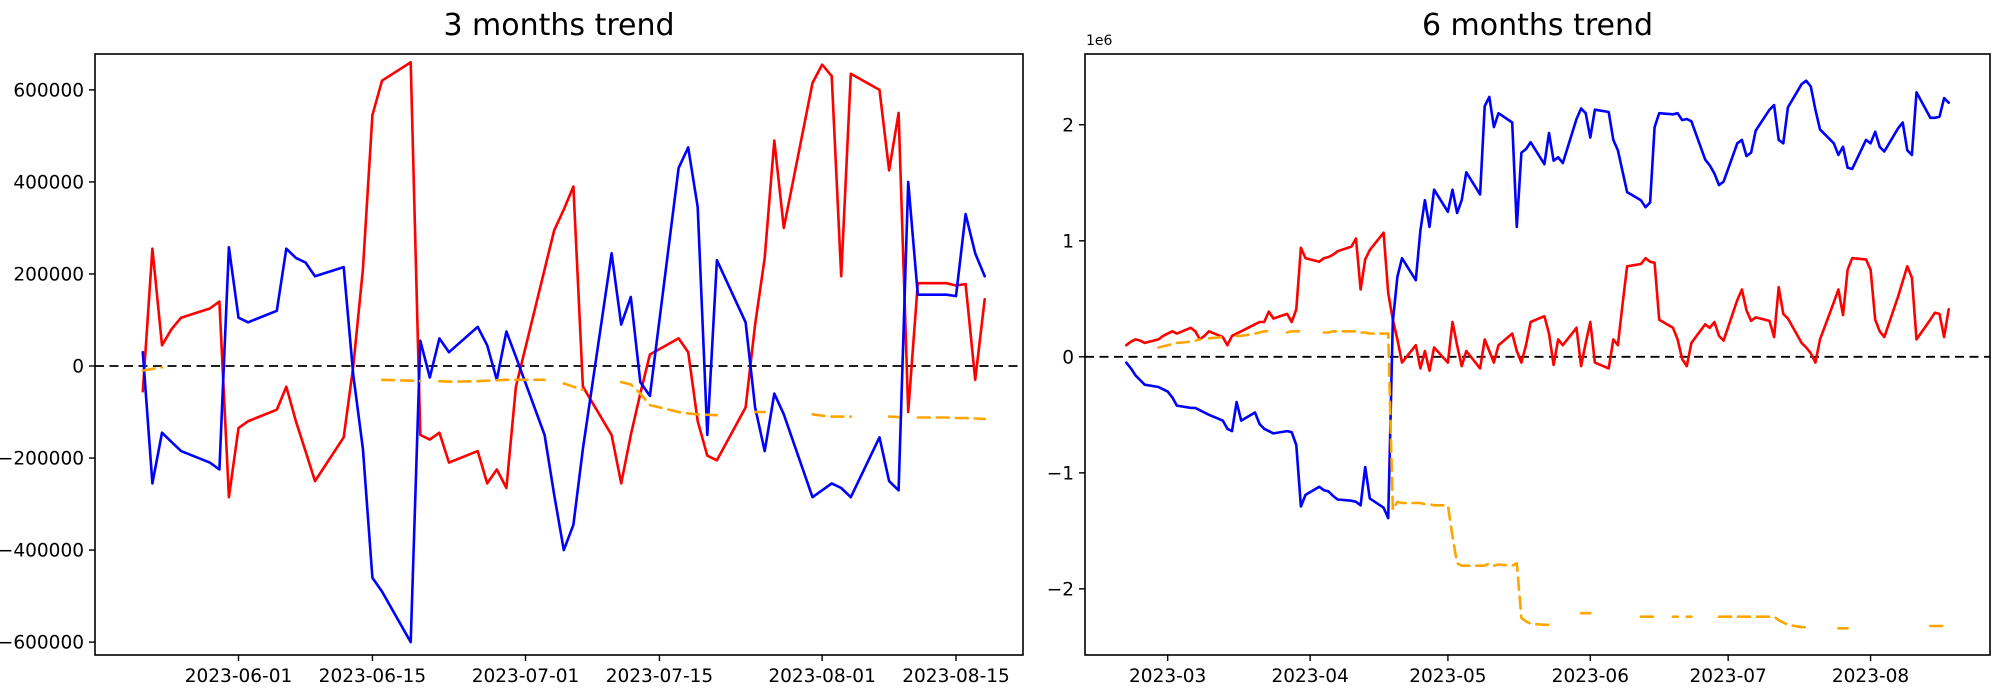 The width and height of the screenshot is (2000, 700). Describe the element at coordinates (1167, 676) in the screenshot. I see `x-tick-label: 2023-03` at that location.